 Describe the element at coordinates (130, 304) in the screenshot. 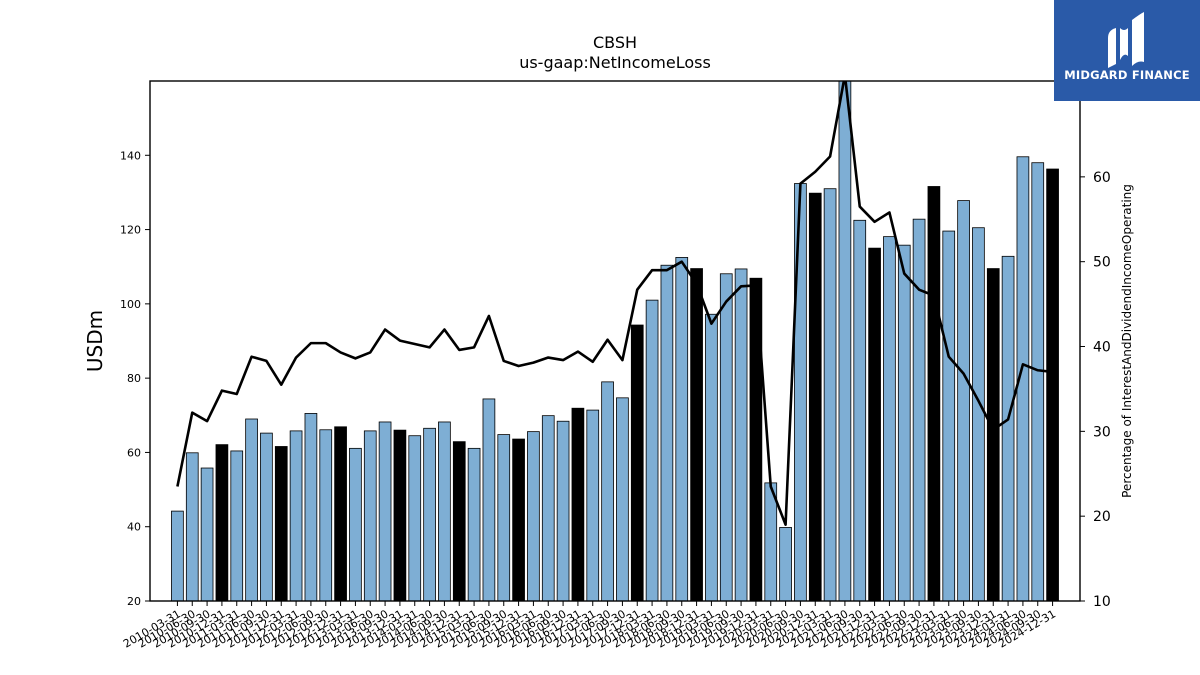

I see `y-tick-label: 100` at that location.